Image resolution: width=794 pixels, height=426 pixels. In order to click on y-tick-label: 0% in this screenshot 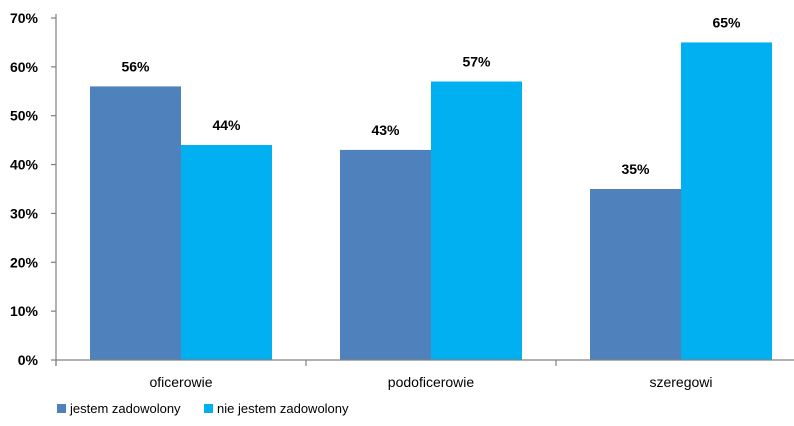, I will do `click(28, 360)`.